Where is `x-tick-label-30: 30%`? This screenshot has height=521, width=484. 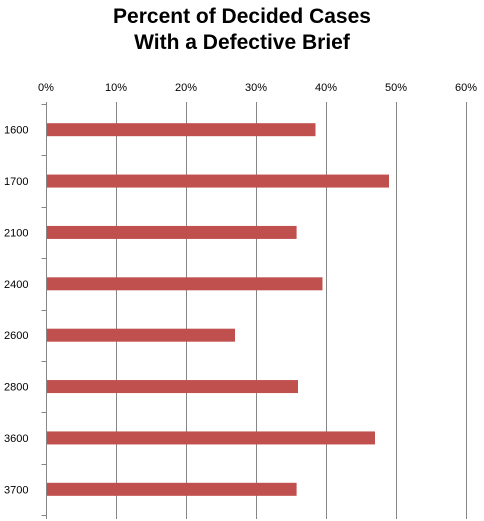 x-tick-label-30: 30% is located at coordinates (256, 88).